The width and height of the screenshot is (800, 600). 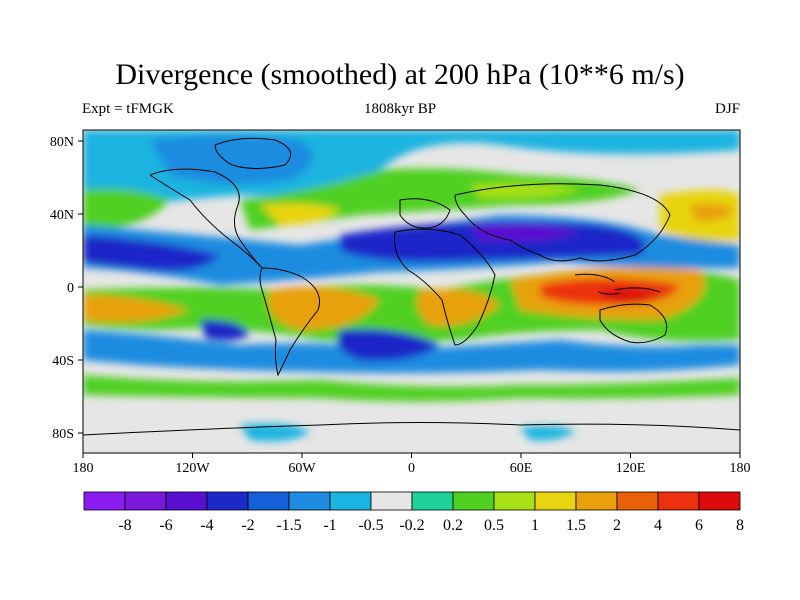 What do you see at coordinates (576, 525) in the screenshot?
I see `colorbar-label-11: 1.5` at bounding box center [576, 525].